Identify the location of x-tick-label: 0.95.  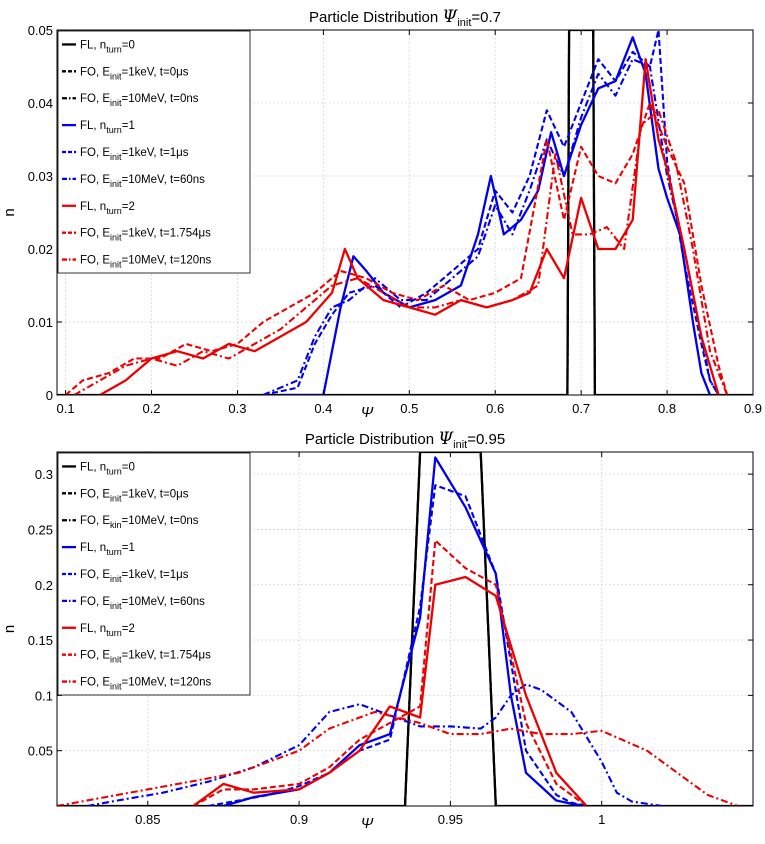
(450, 819).